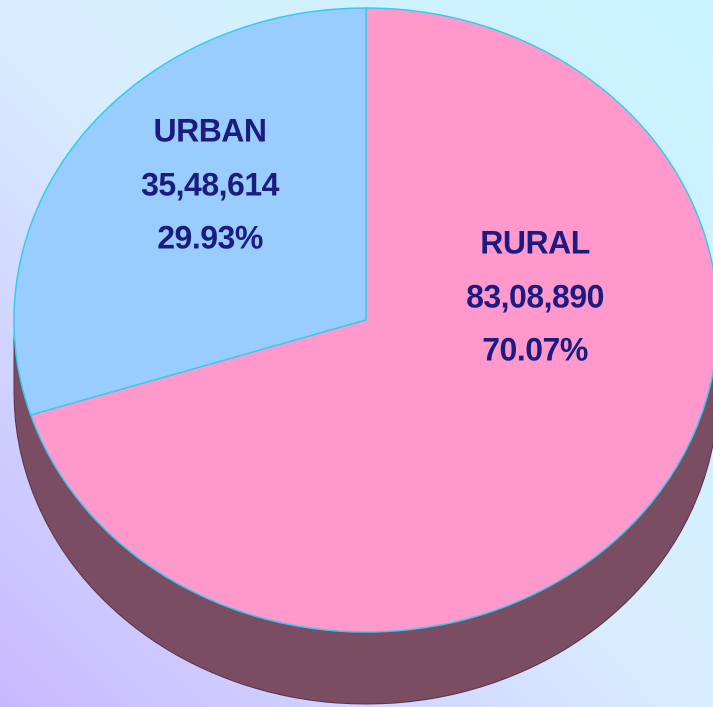 This screenshot has width=713, height=707. What do you see at coordinates (210, 184) in the screenshot?
I see `slice-value: 35,48,614` at bounding box center [210, 184].